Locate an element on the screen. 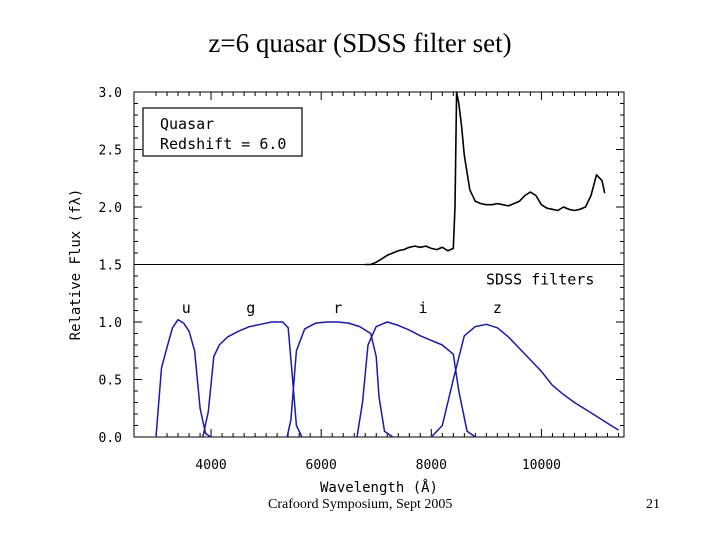  y-tick-label: 3.0 is located at coordinates (110, 93).